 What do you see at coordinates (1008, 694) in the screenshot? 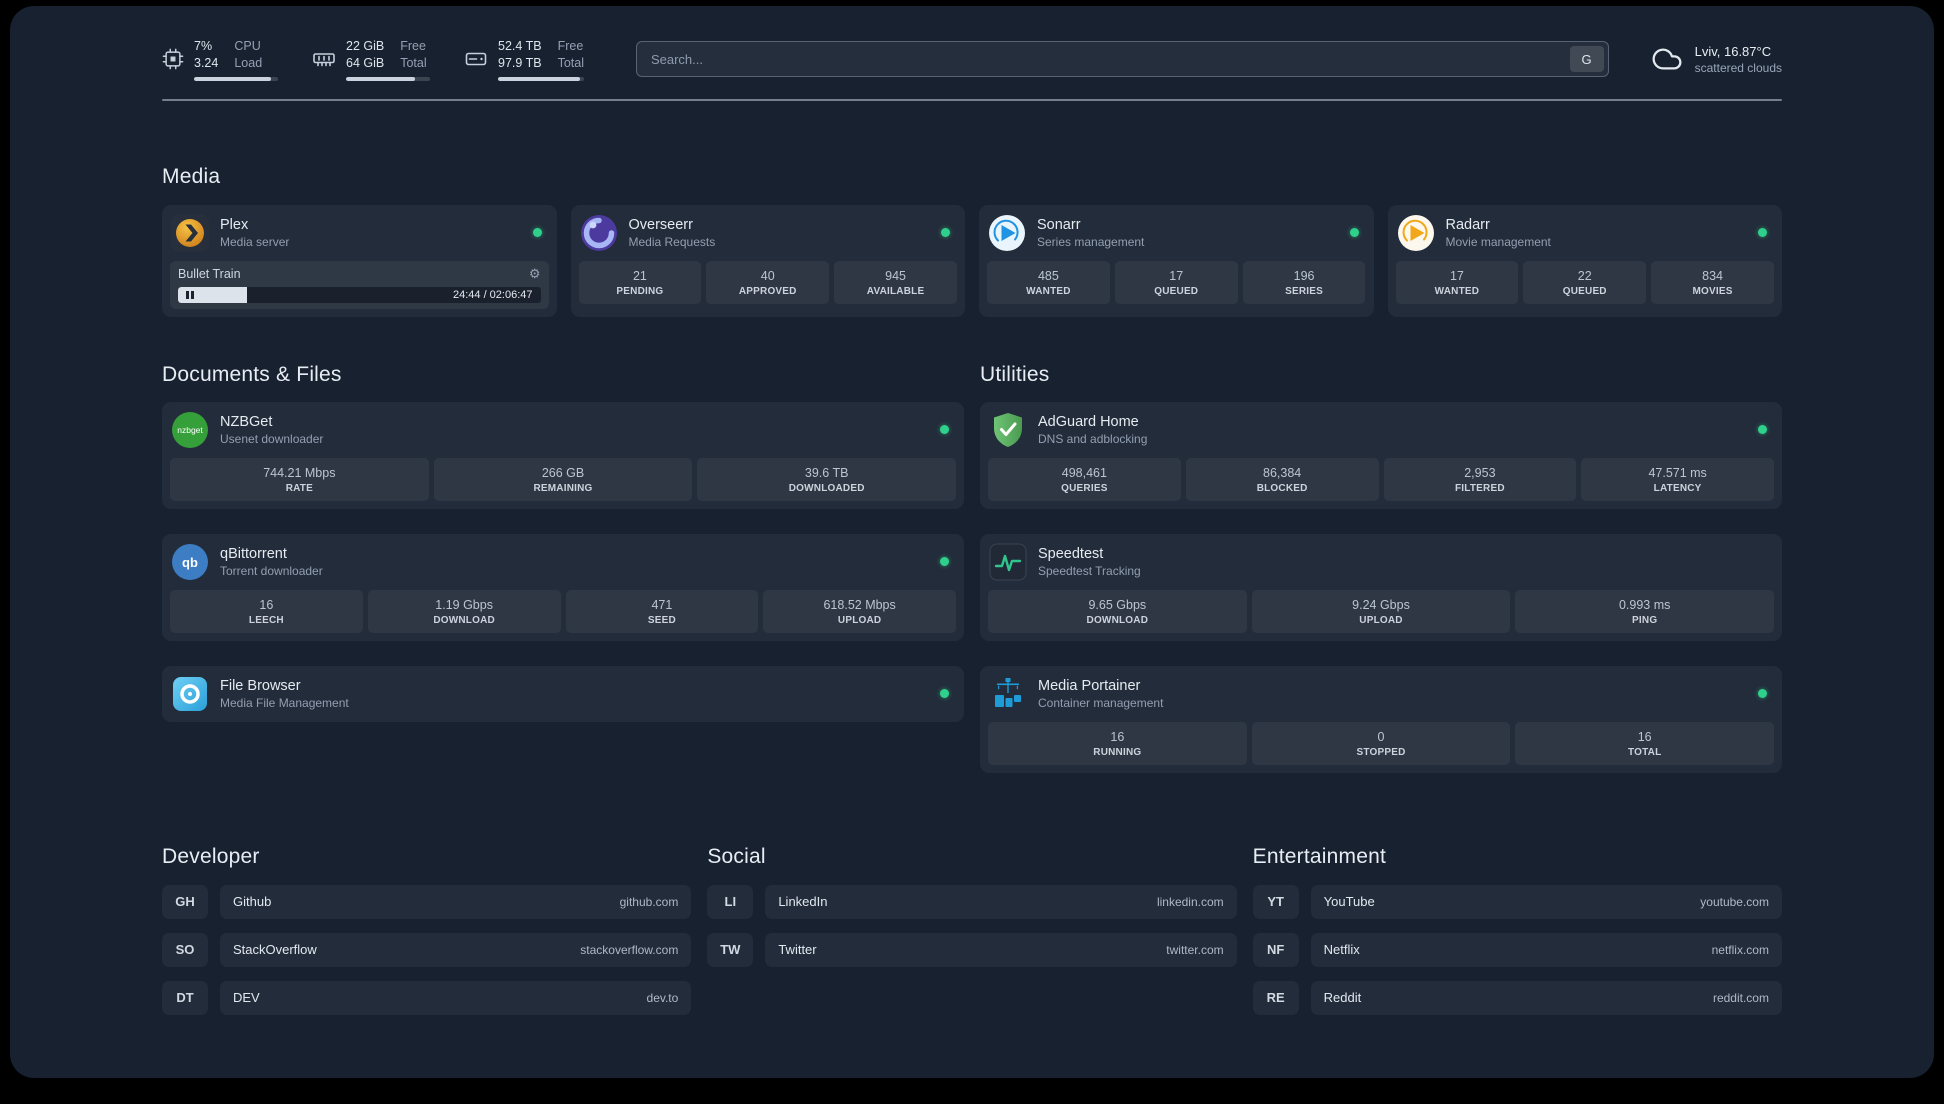
I see `portainer-icon` at bounding box center [1008, 694].